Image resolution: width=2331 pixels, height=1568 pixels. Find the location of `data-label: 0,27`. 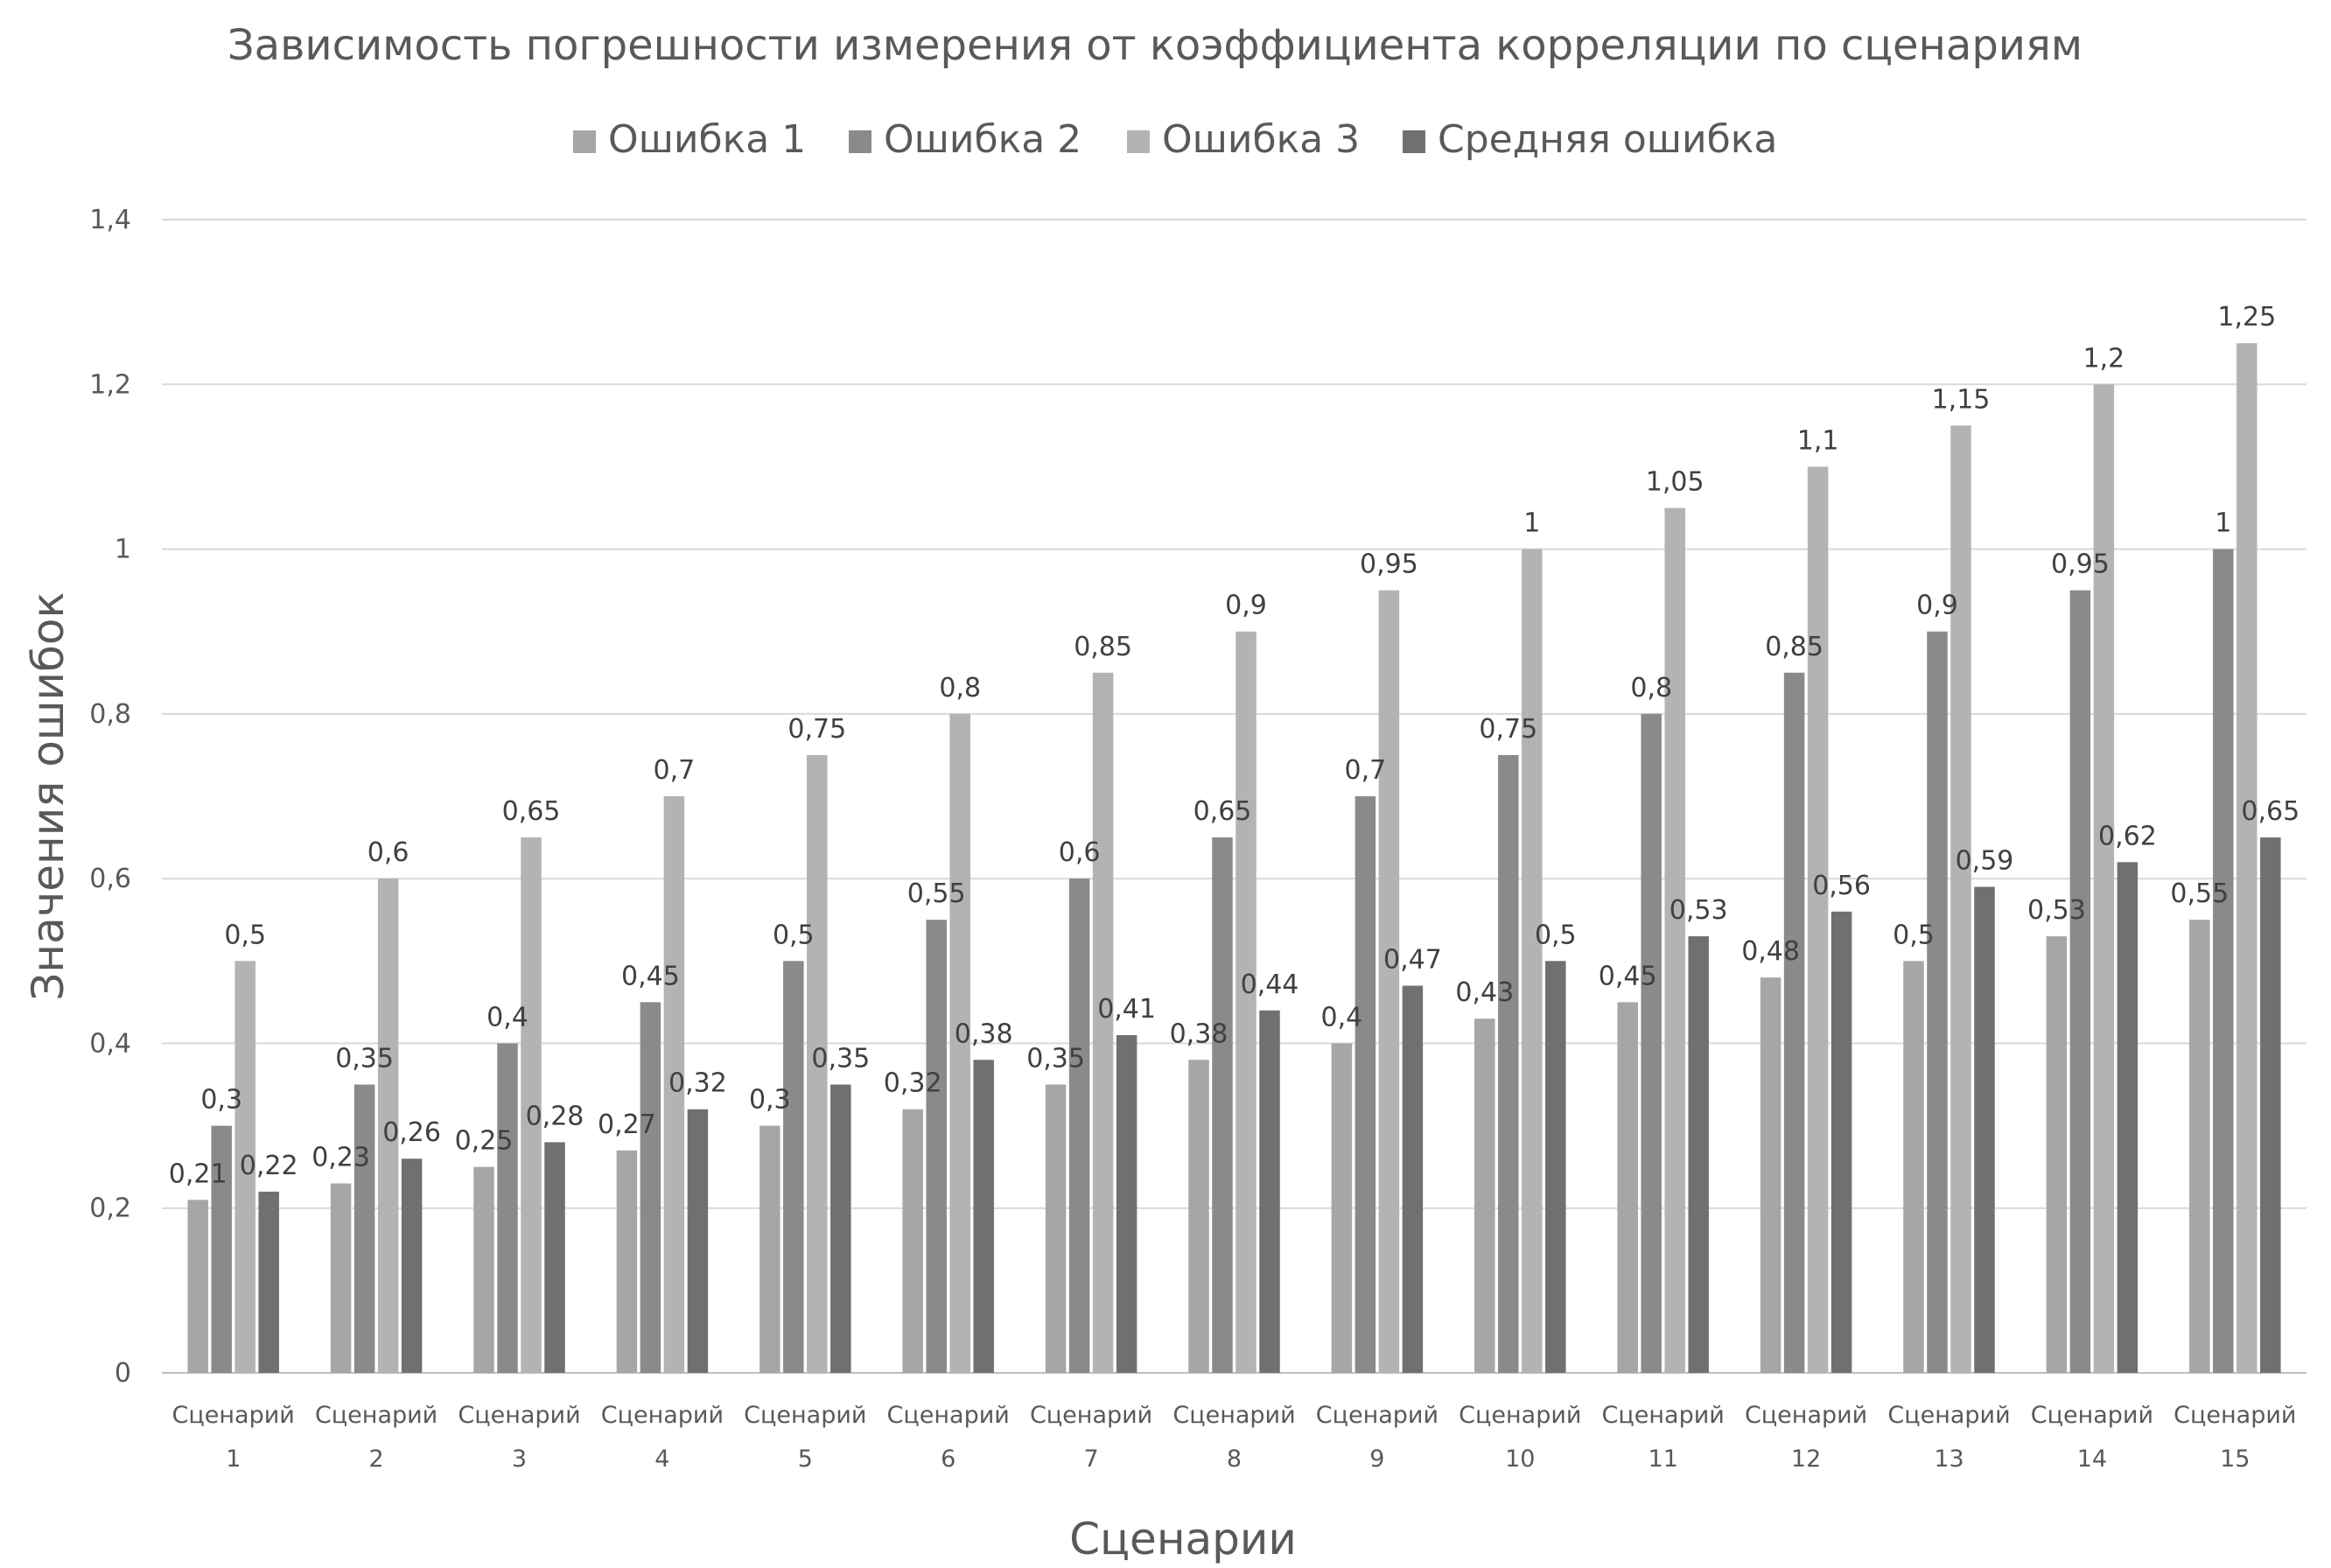

data-label: 0,27 is located at coordinates (627, 1125).